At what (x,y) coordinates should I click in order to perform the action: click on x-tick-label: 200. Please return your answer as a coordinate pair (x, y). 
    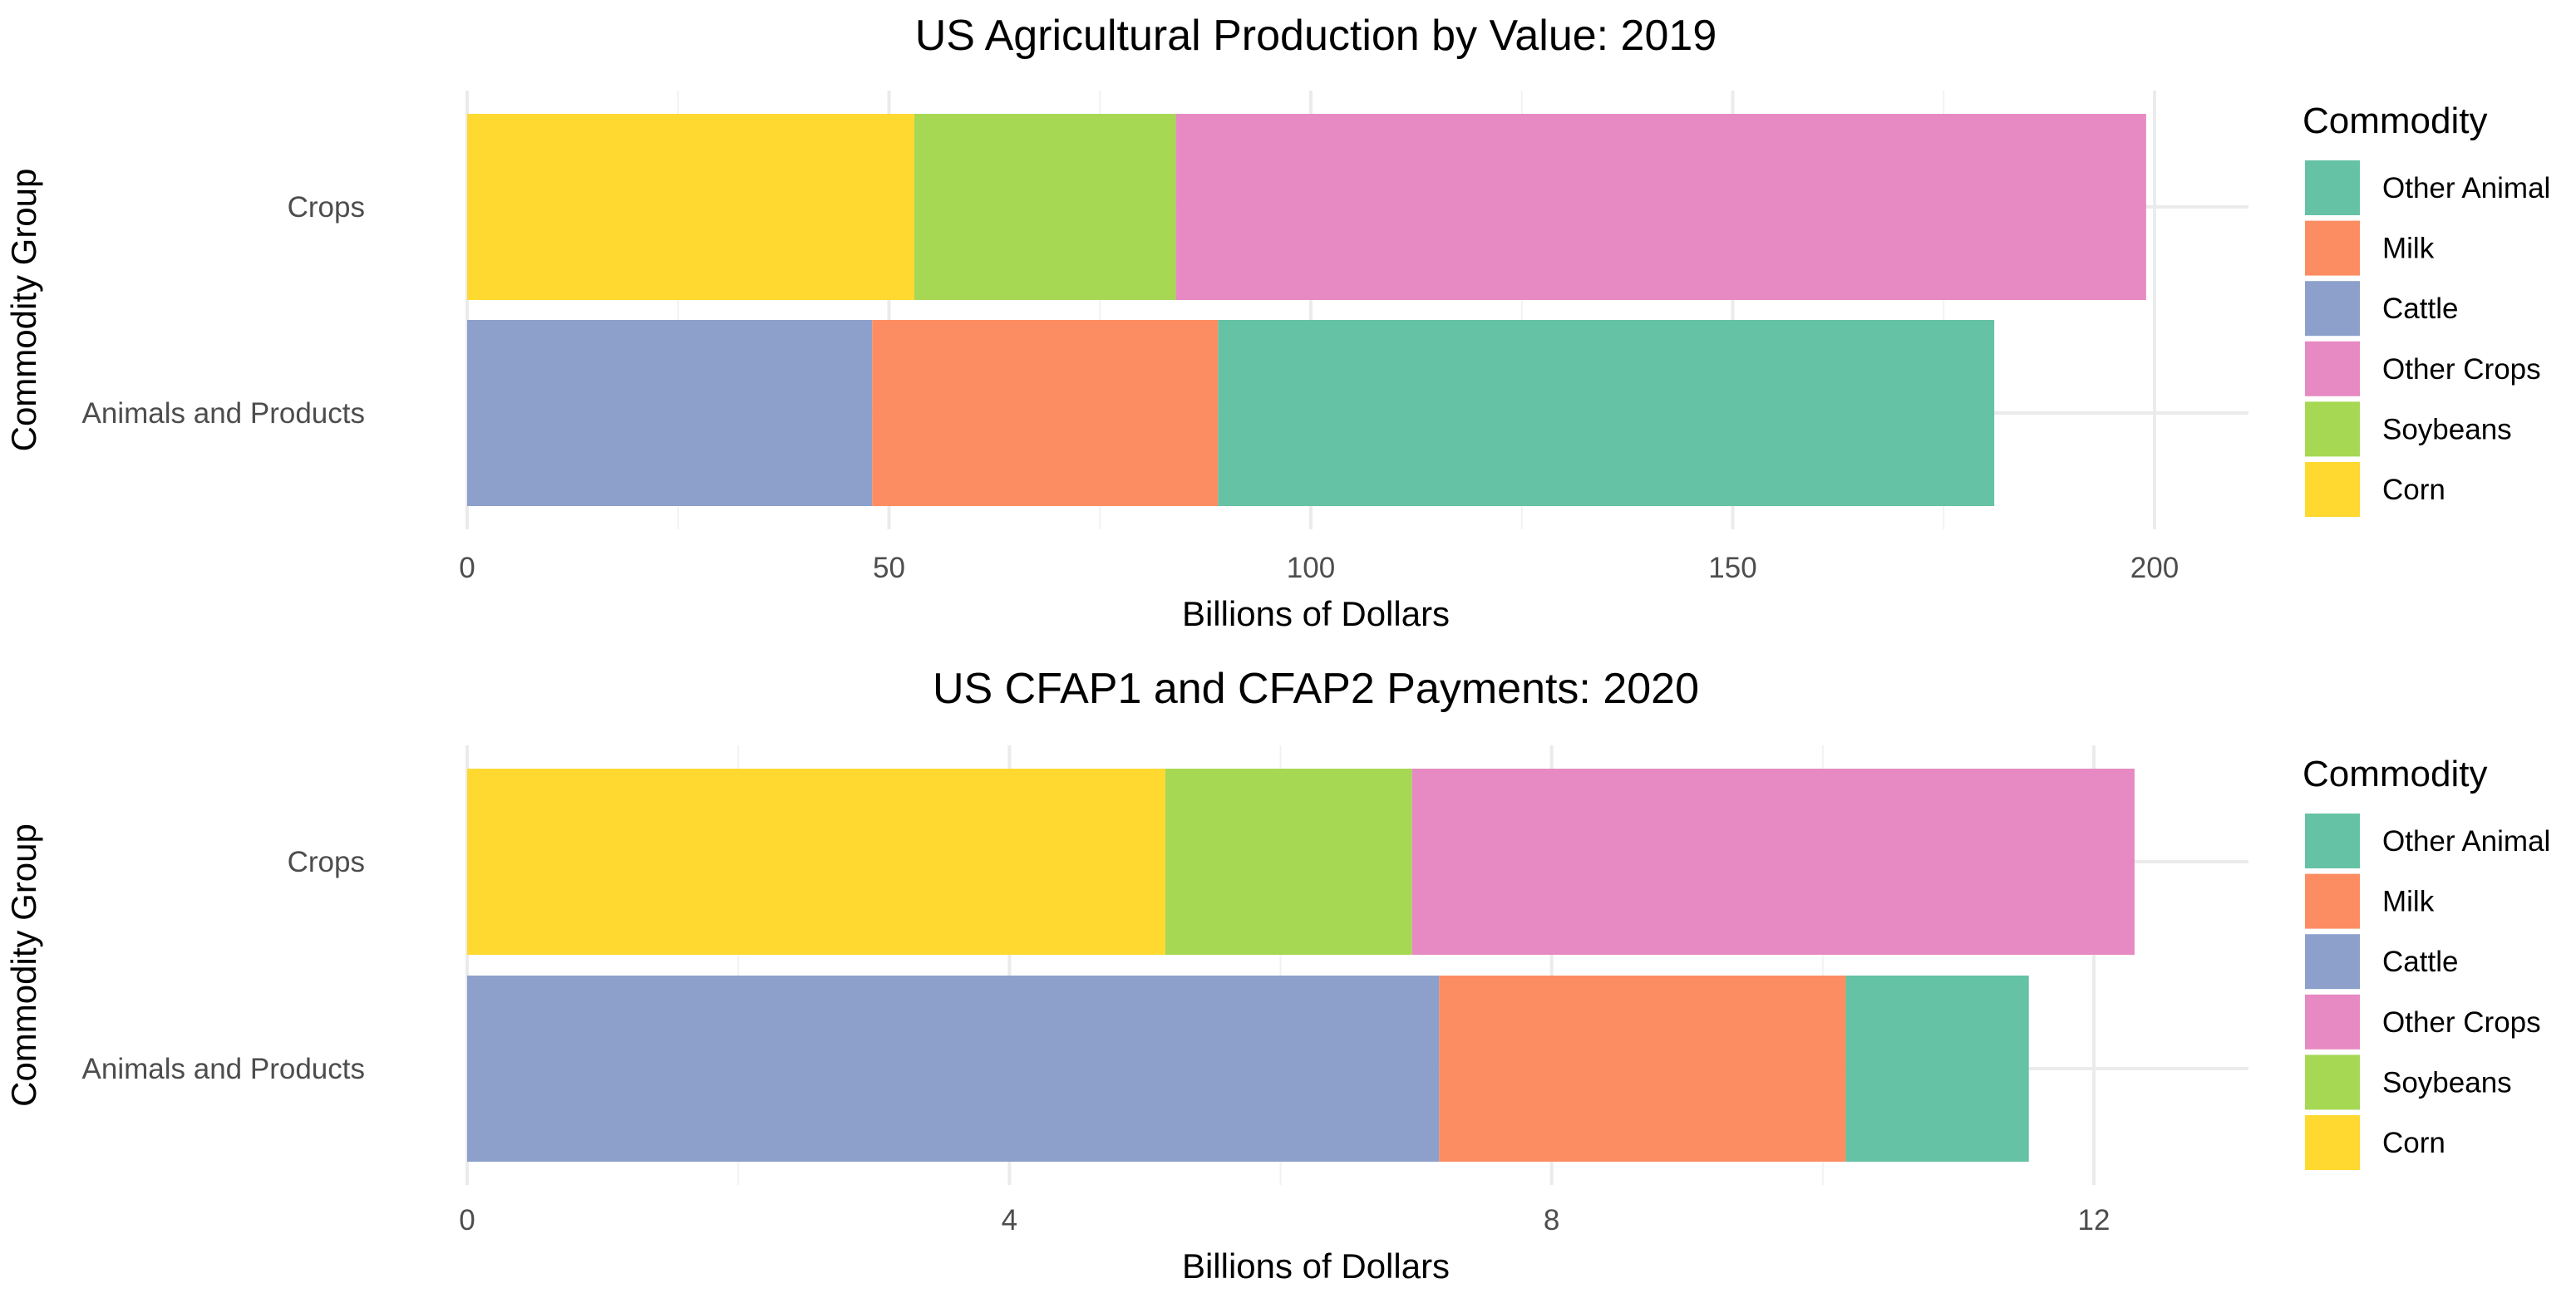
    Looking at the image, I should click on (2154, 568).